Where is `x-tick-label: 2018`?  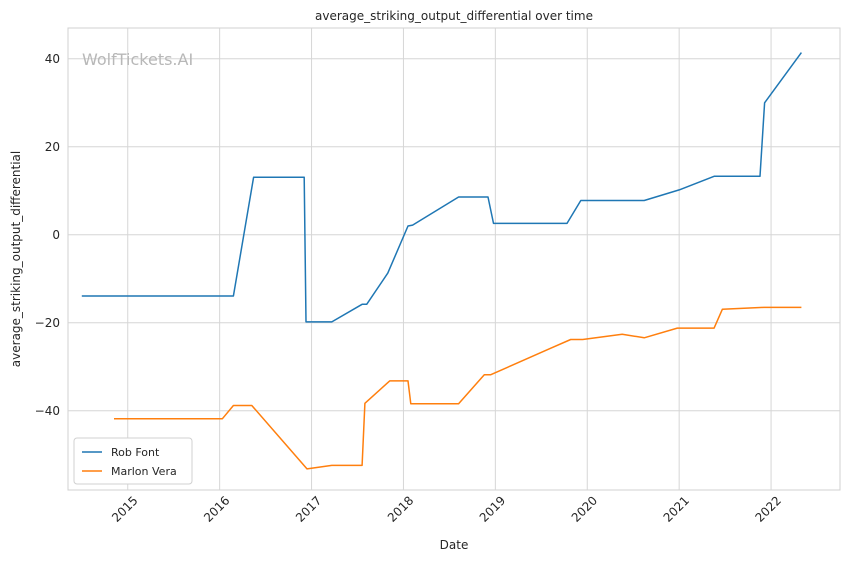
x-tick-label: 2018 is located at coordinates (400, 508).